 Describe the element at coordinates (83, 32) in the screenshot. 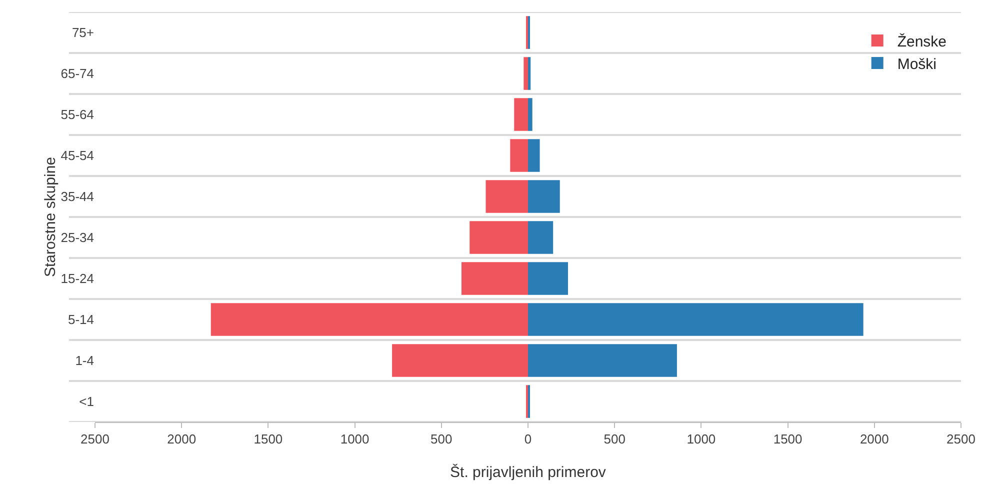

I see `y-tick-label: 75+` at that location.